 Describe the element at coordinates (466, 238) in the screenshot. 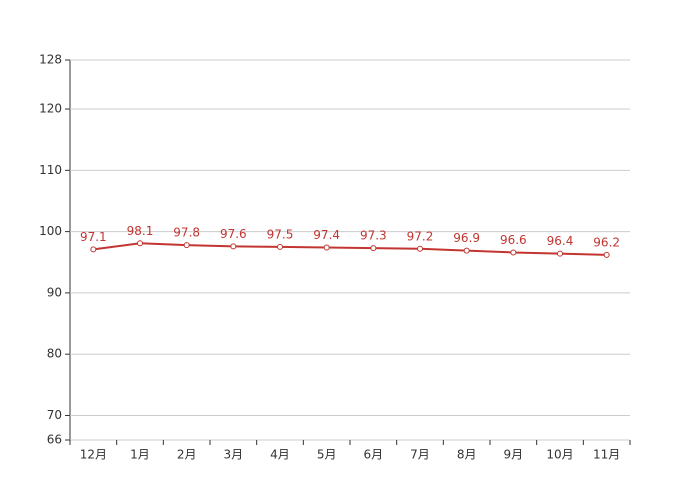

I see `data-label: 96.9` at that location.